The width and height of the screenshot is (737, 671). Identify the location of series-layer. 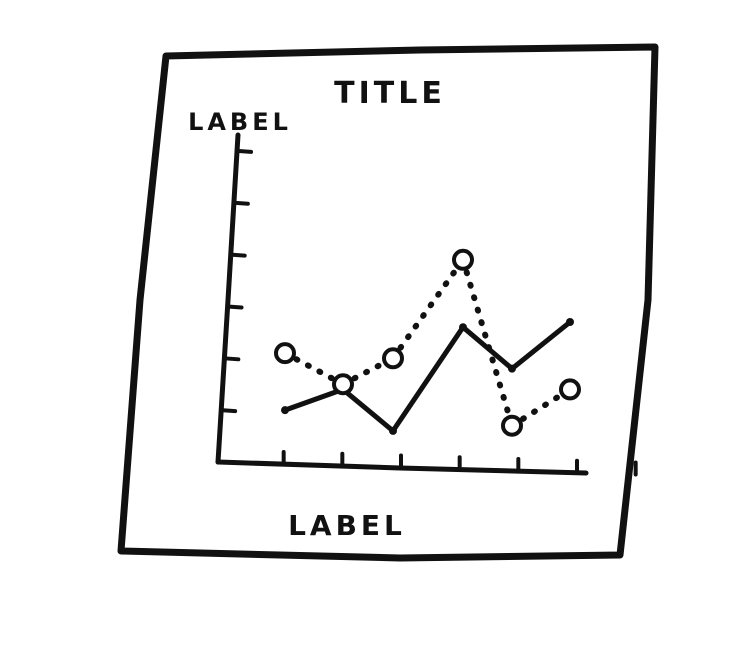
(427, 342).